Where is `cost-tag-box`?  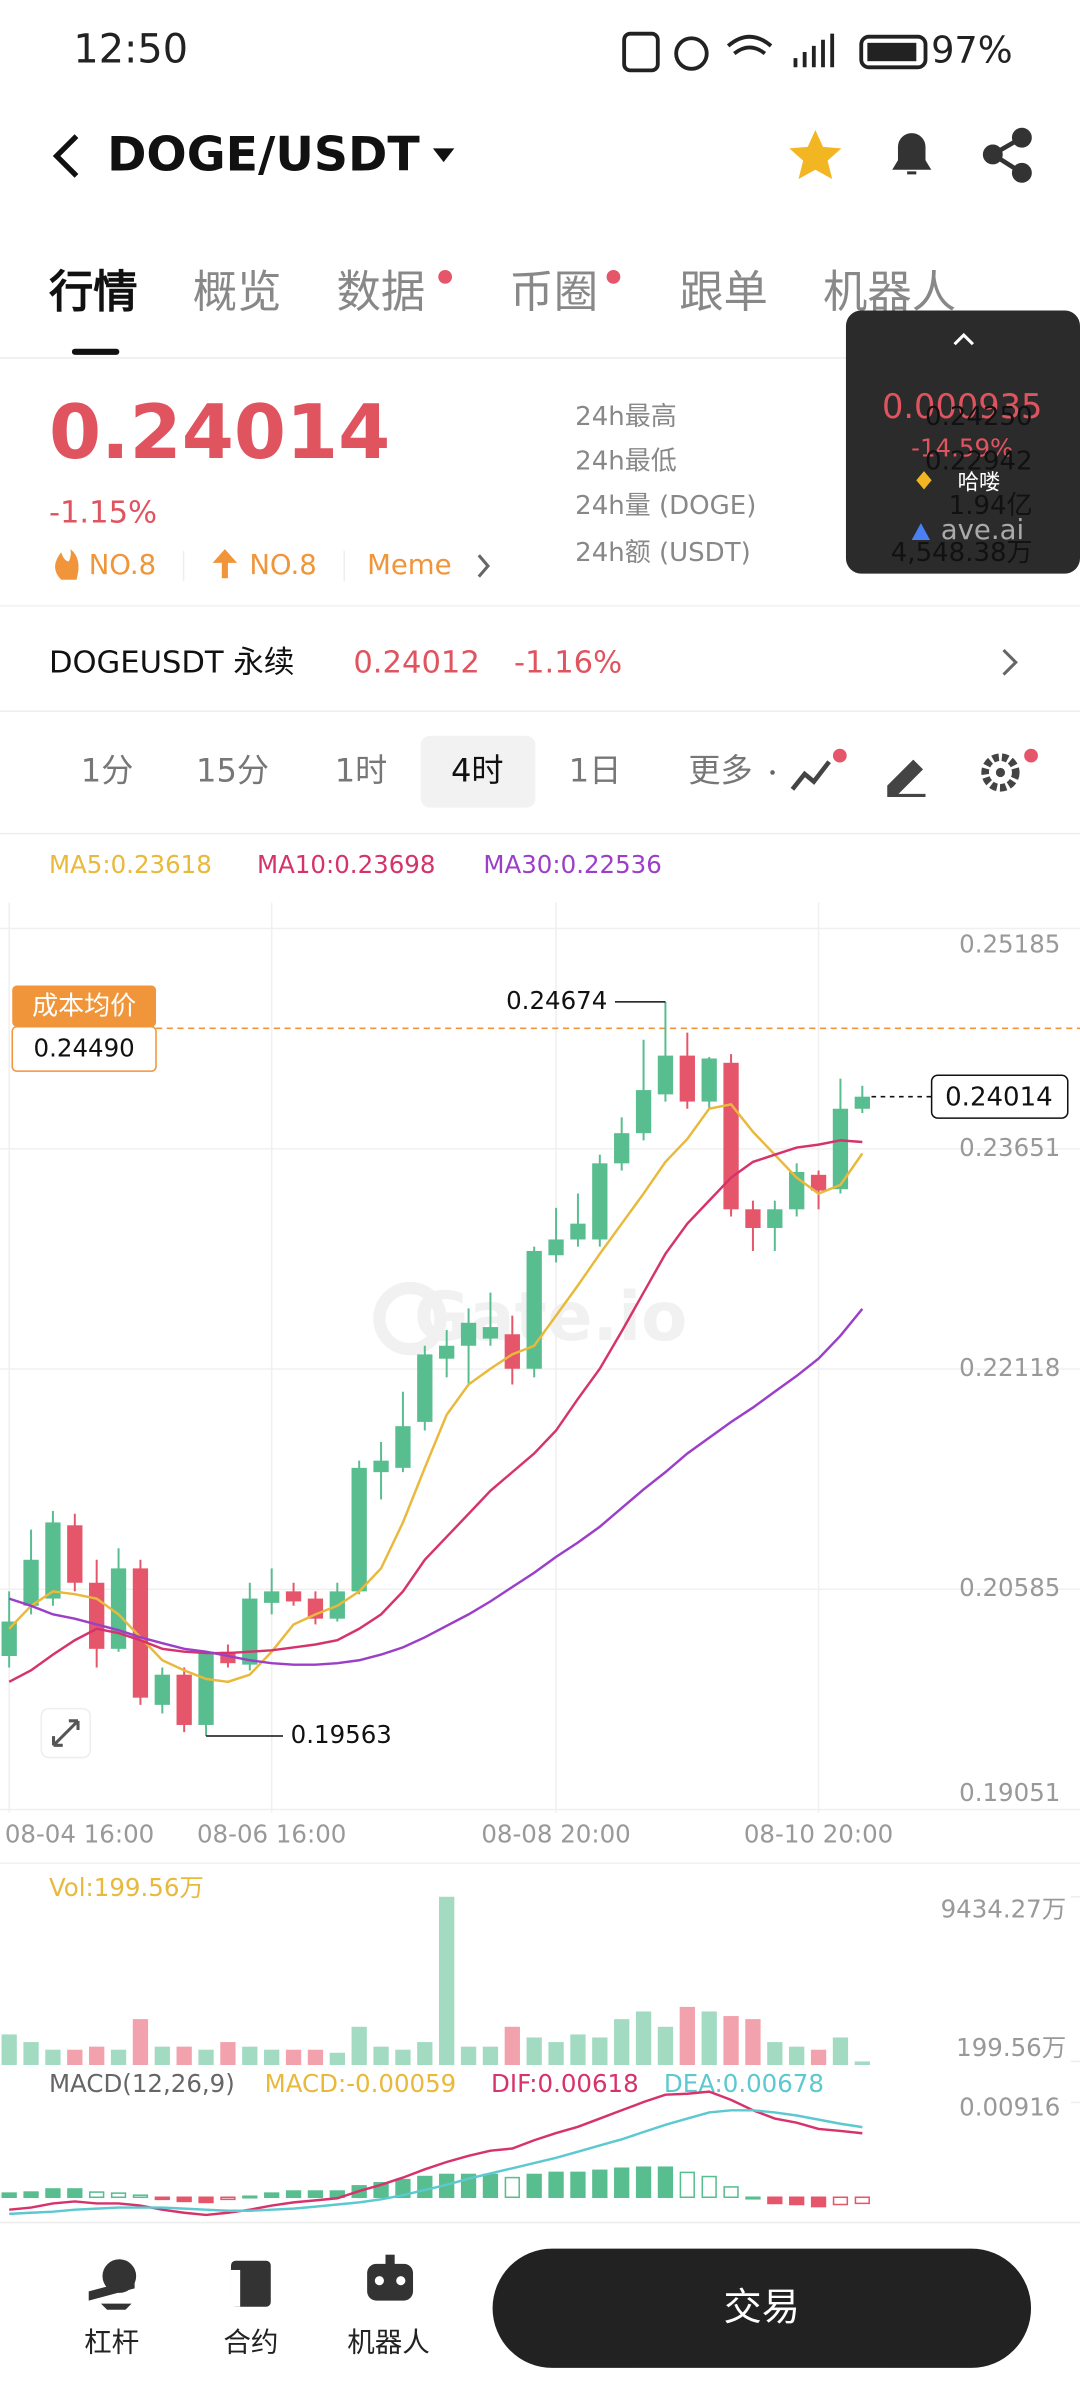
cost-tag-box is located at coordinates (84, 1049).